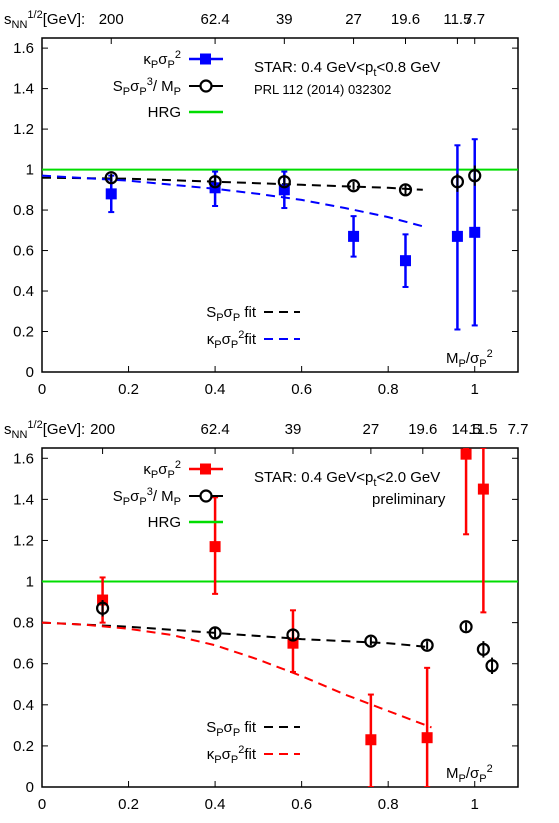 Image resolution: width=559 pixels, height=823 pixels. What do you see at coordinates (214, 429) in the screenshot?
I see `top-axis-label: 62.4` at bounding box center [214, 429].